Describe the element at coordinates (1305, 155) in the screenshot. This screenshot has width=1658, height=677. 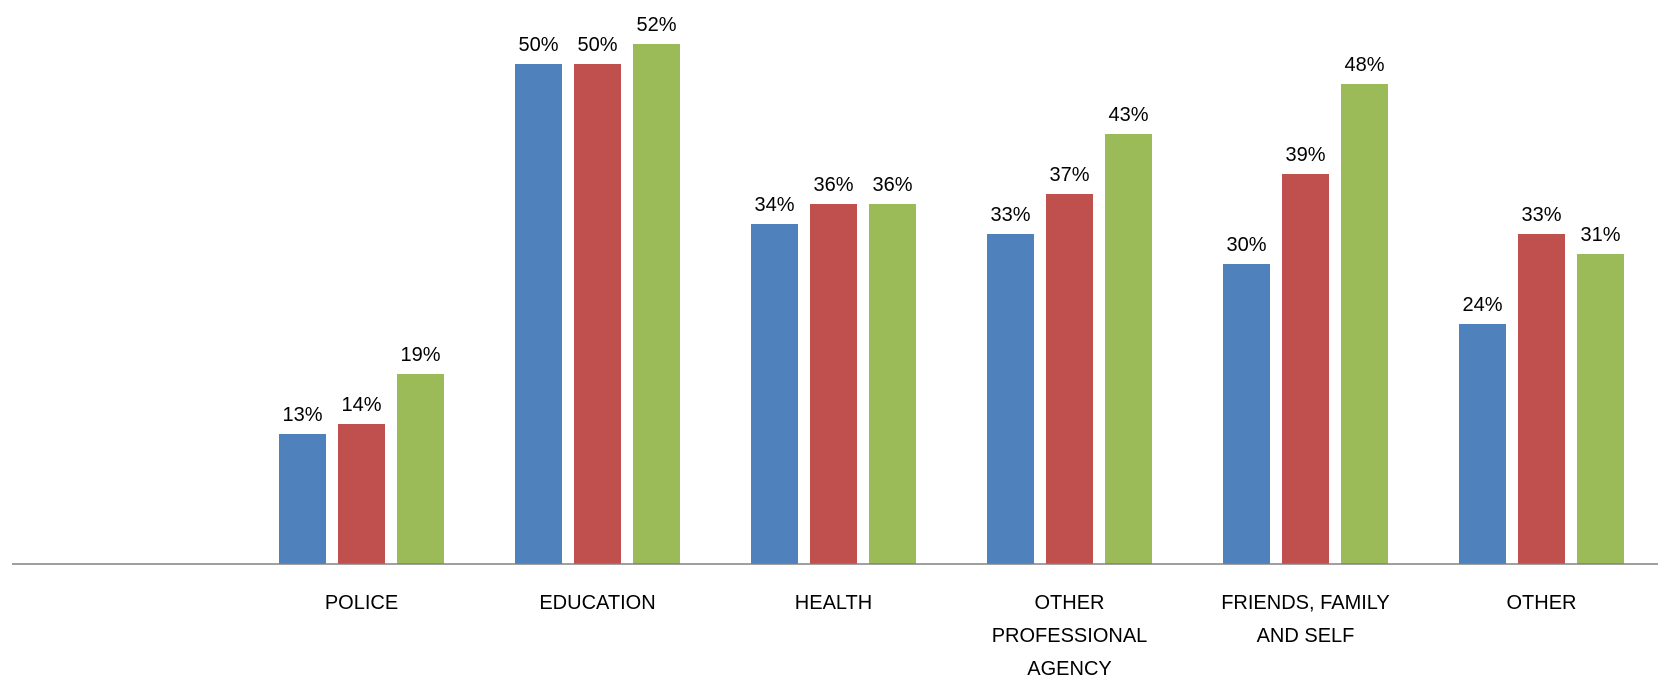
I see `value-label-4-1: 39%` at that location.